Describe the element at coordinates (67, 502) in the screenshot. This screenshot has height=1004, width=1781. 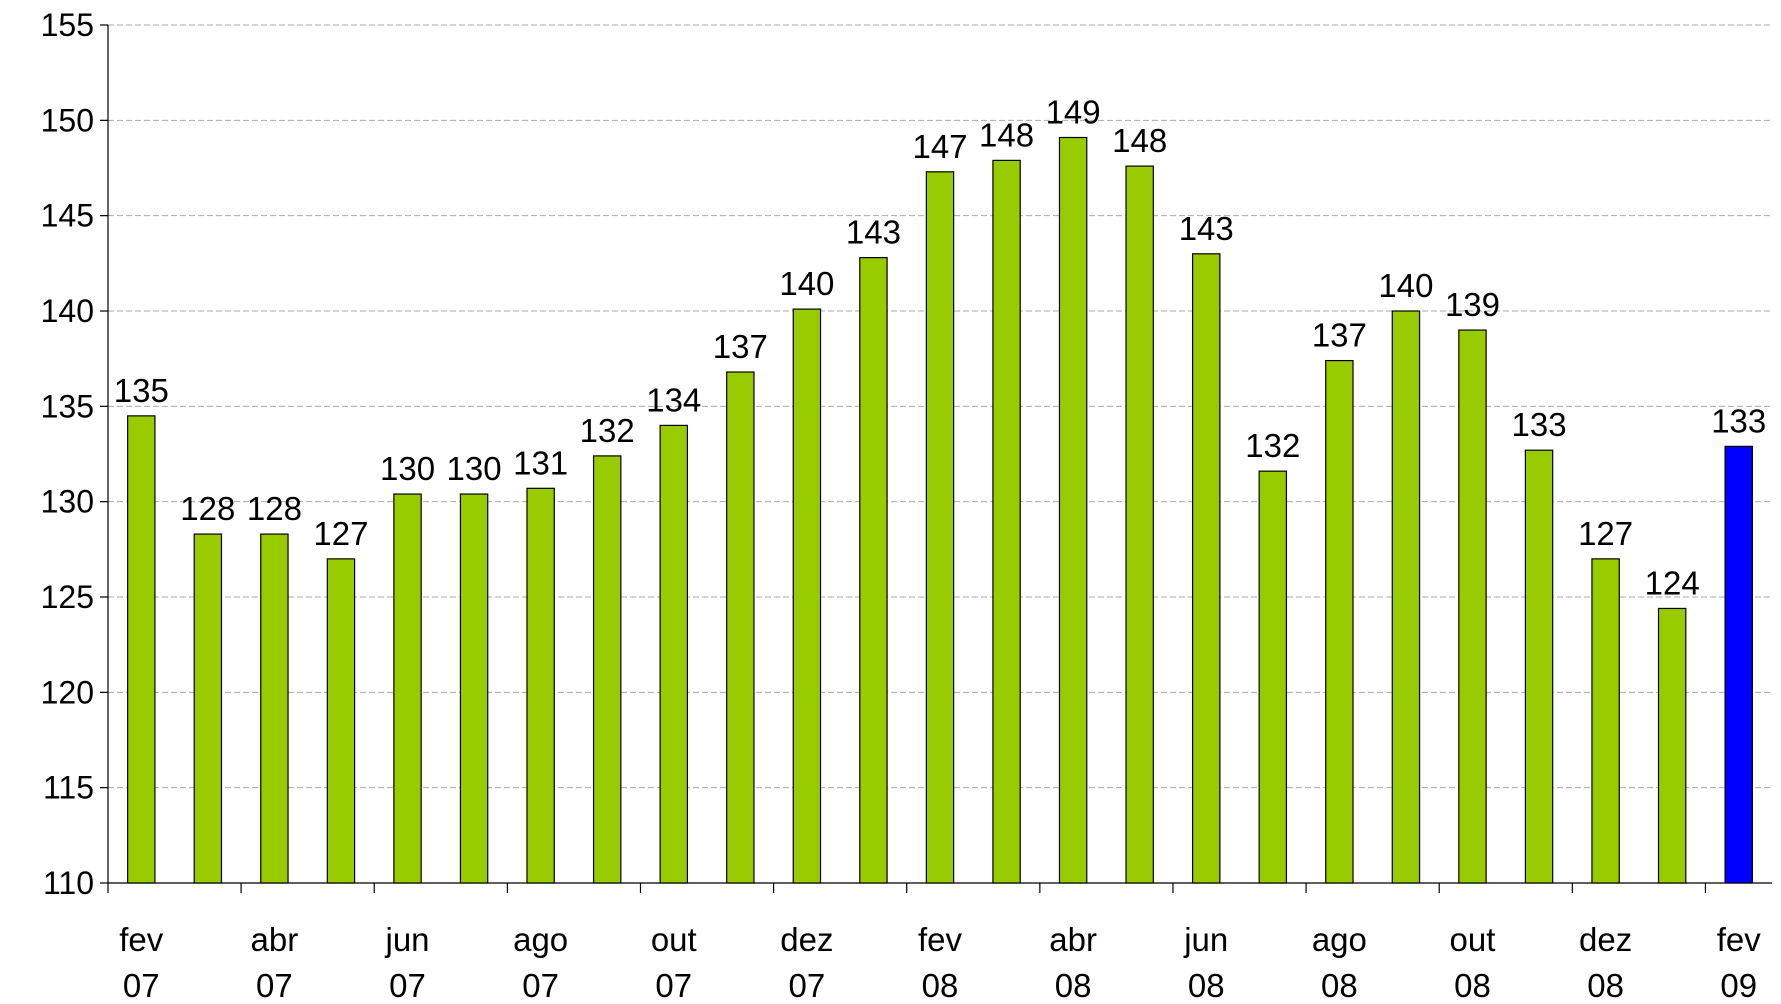
I see `y-tick-label: 130` at that location.